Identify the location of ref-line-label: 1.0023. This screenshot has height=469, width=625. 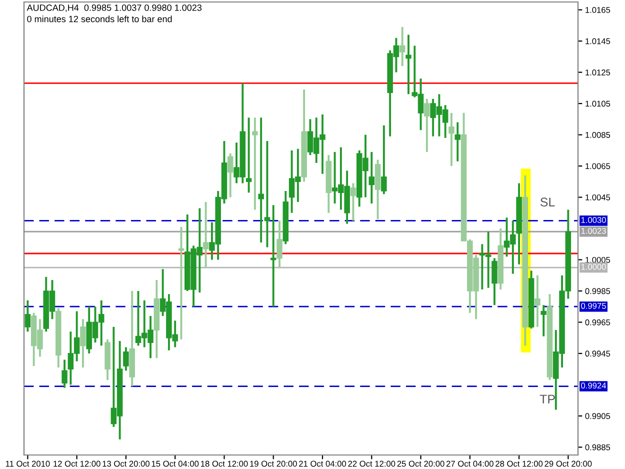
(593, 231).